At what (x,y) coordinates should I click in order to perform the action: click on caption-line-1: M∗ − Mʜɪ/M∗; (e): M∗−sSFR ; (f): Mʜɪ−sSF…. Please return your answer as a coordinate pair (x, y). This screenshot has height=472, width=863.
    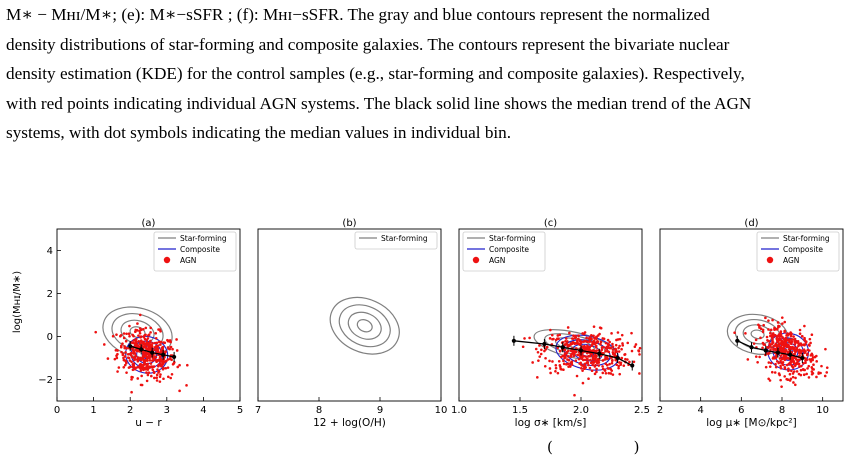
    Looking at the image, I should click on (358, 14).